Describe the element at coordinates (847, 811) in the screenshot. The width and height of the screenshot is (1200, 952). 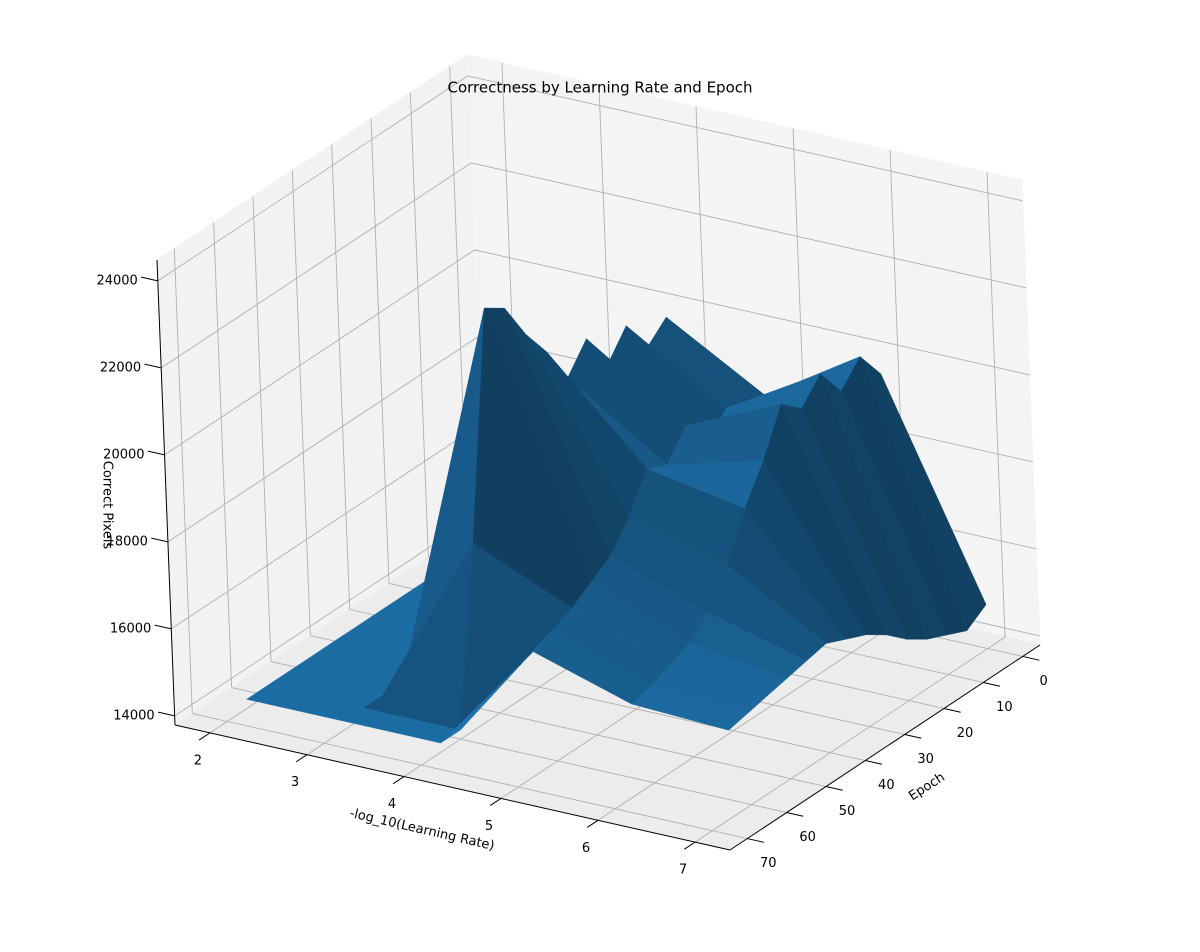
I see `y-tick-label: 50` at that location.